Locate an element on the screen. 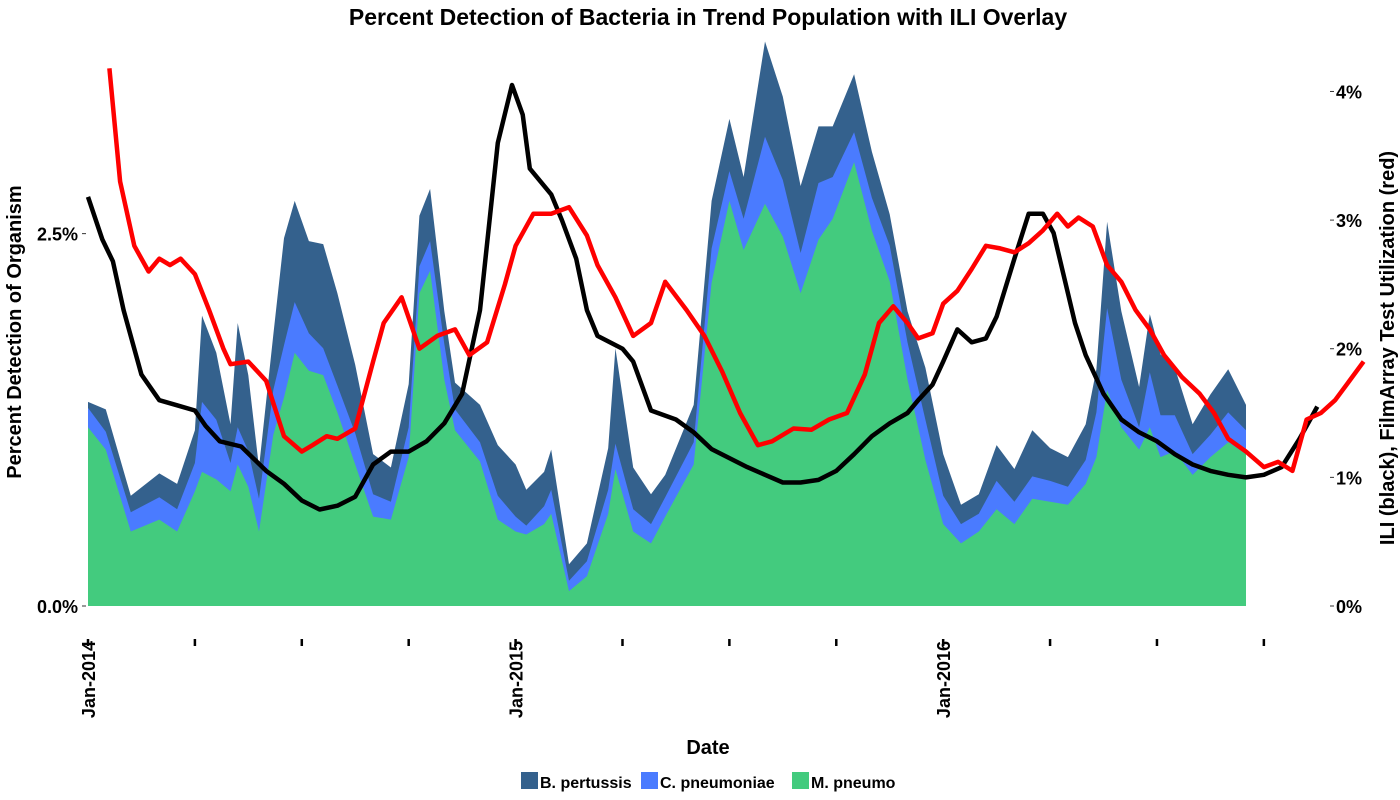 This screenshot has height=800, width=1400. x-tick-label: Jan-2014 is located at coordinates (89, 679).